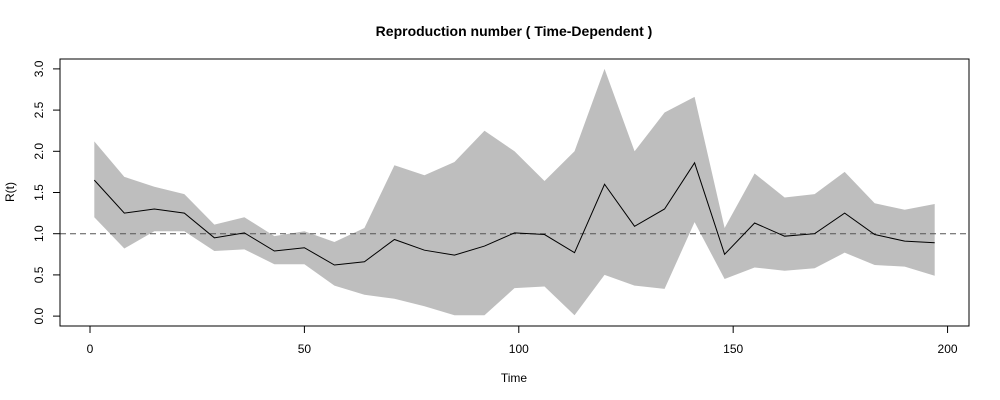 Image resolution: width=1000 pixels, height=400 pixels. I want to click on y-tick-label: 0.5, so click(39, 274).